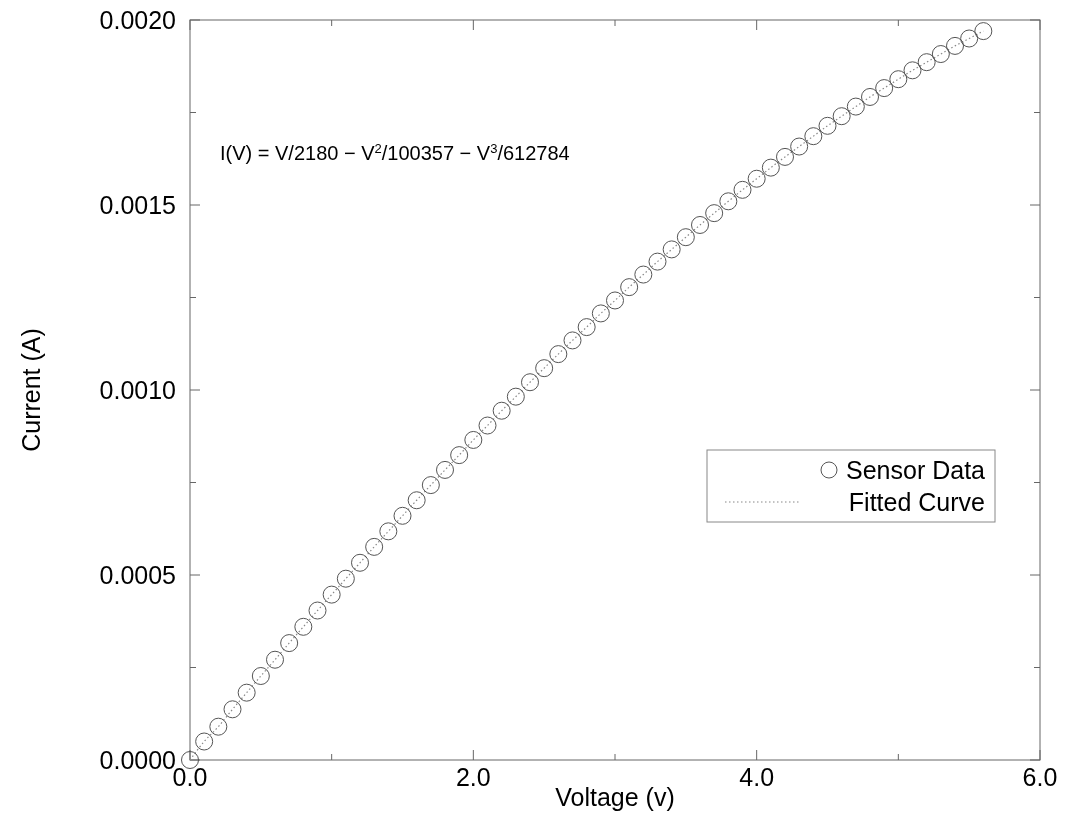 This screenshot has height=814, width=1082. Describe the element at coordinates (473, 777) in the screenshot. I see `x-tick-label: 2.0` at that location.